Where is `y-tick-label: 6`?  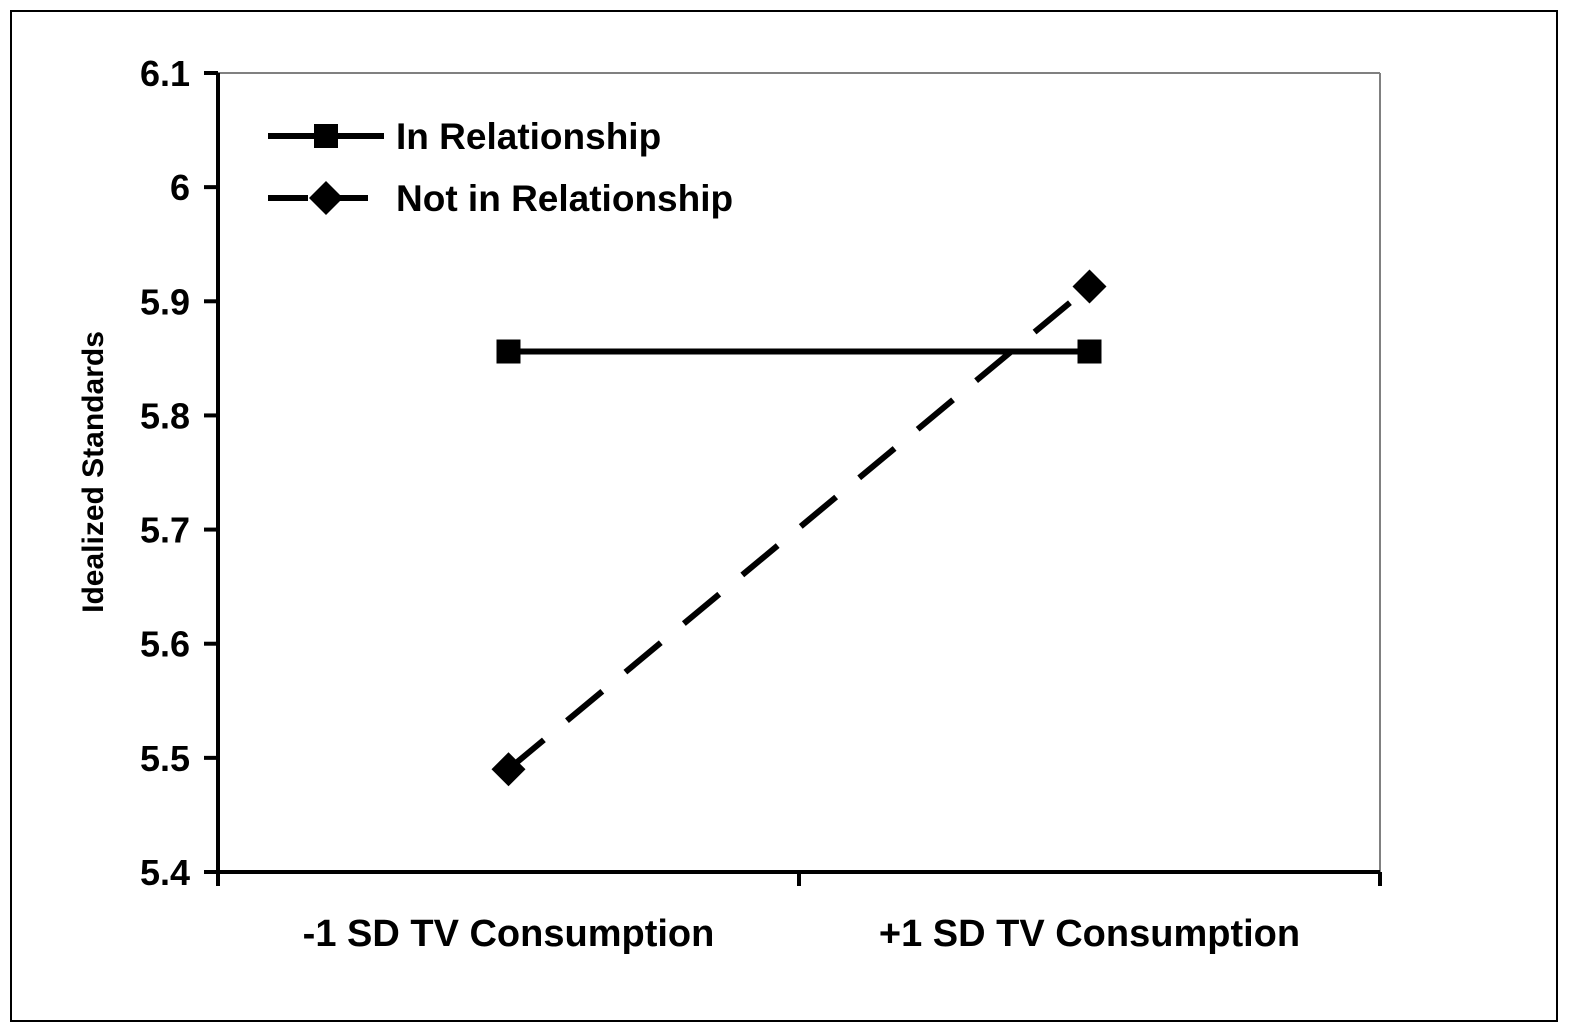
y-tick-label: 6 is located at coordinates (180, 187).